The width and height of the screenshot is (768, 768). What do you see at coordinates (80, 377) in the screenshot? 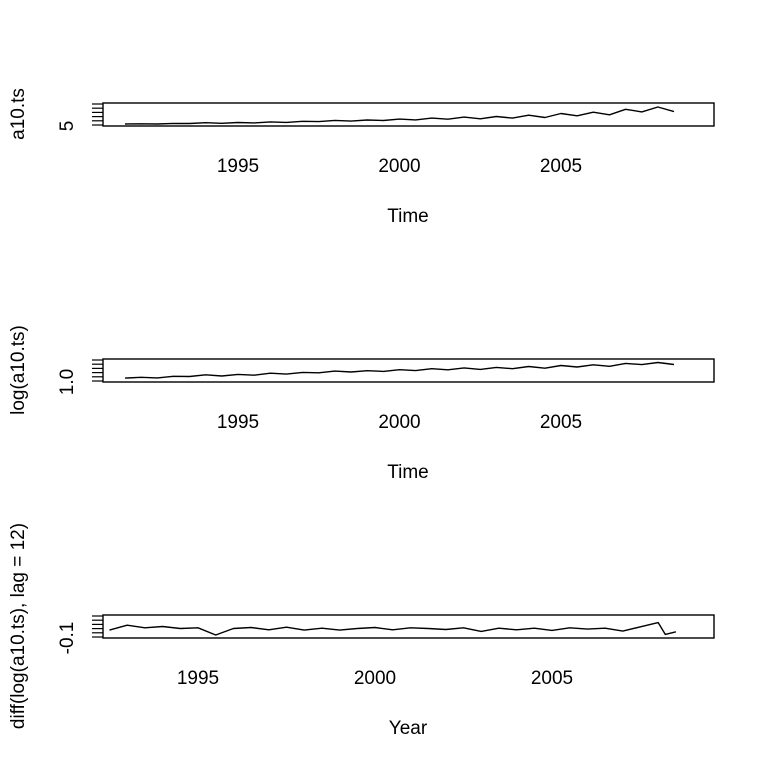
I see `y-ticks-log: 1.0` at bounding box center [80, 377].